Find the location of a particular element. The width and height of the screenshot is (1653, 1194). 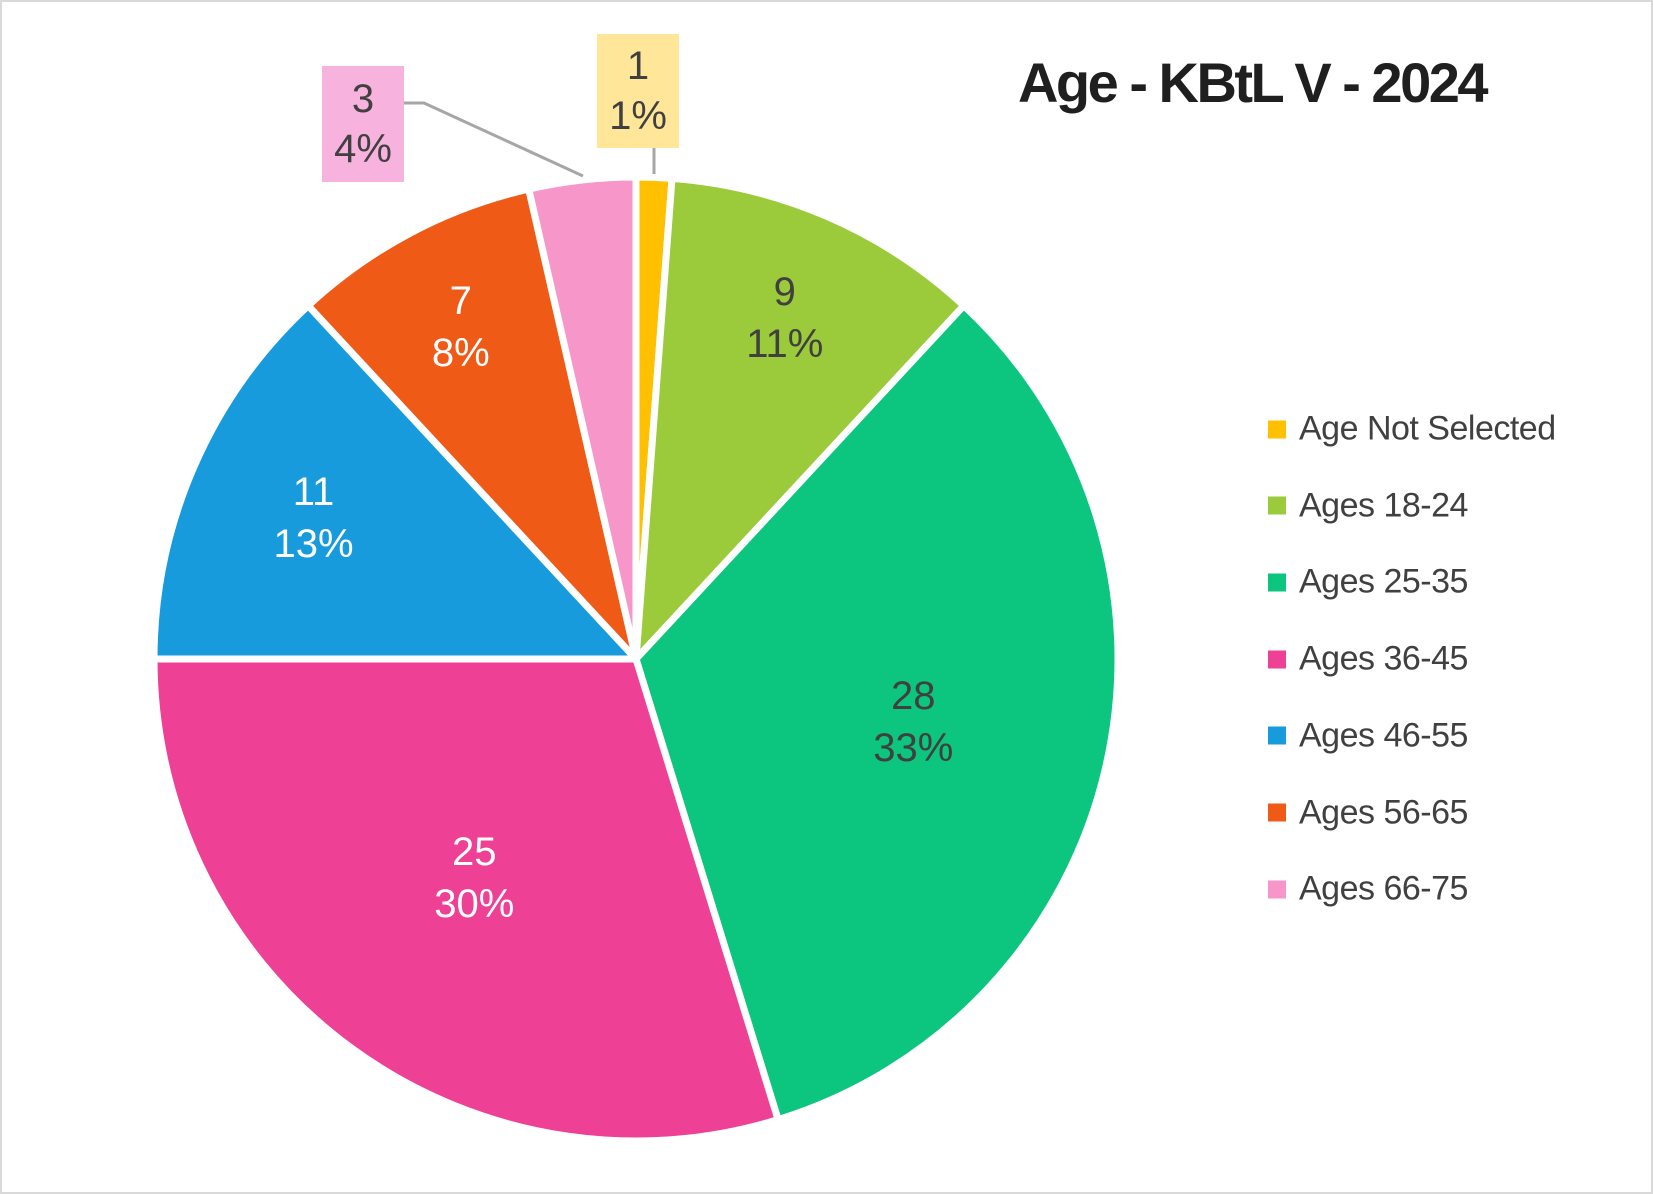

chart-title: Age - KBtL V - 2024 is located at coordinates (1253, 82).